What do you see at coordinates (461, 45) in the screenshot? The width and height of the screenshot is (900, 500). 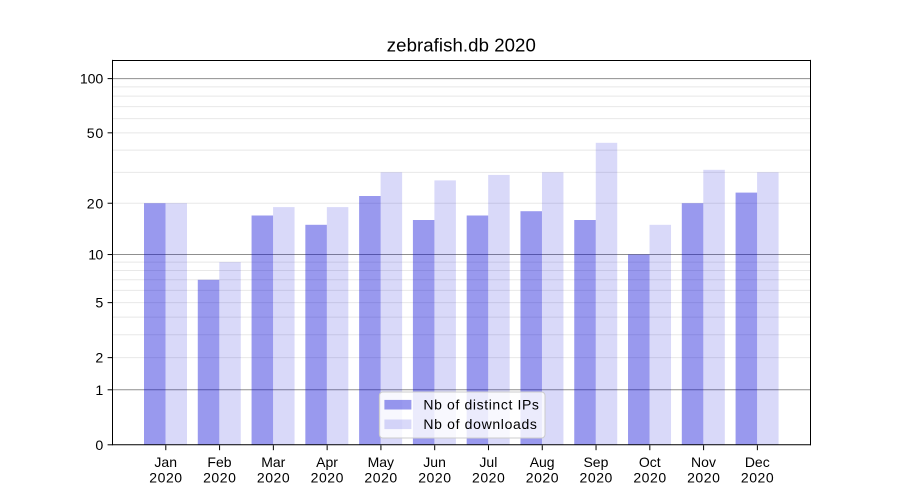 I see `svg-text: zebrafish.db 2020` at bounding box center [461, 45].